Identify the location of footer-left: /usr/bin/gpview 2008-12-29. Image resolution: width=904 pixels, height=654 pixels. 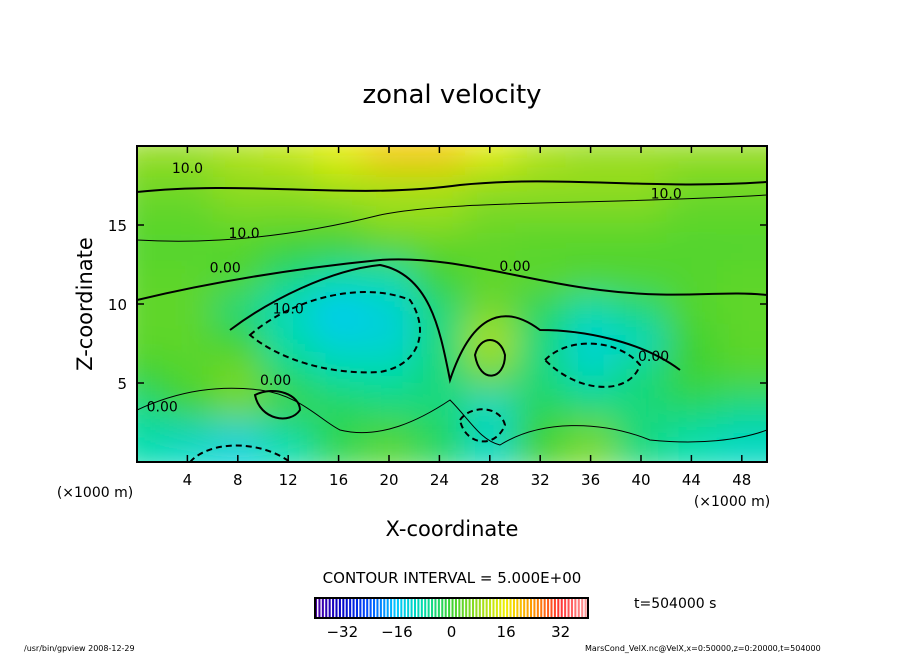
(79, 648).